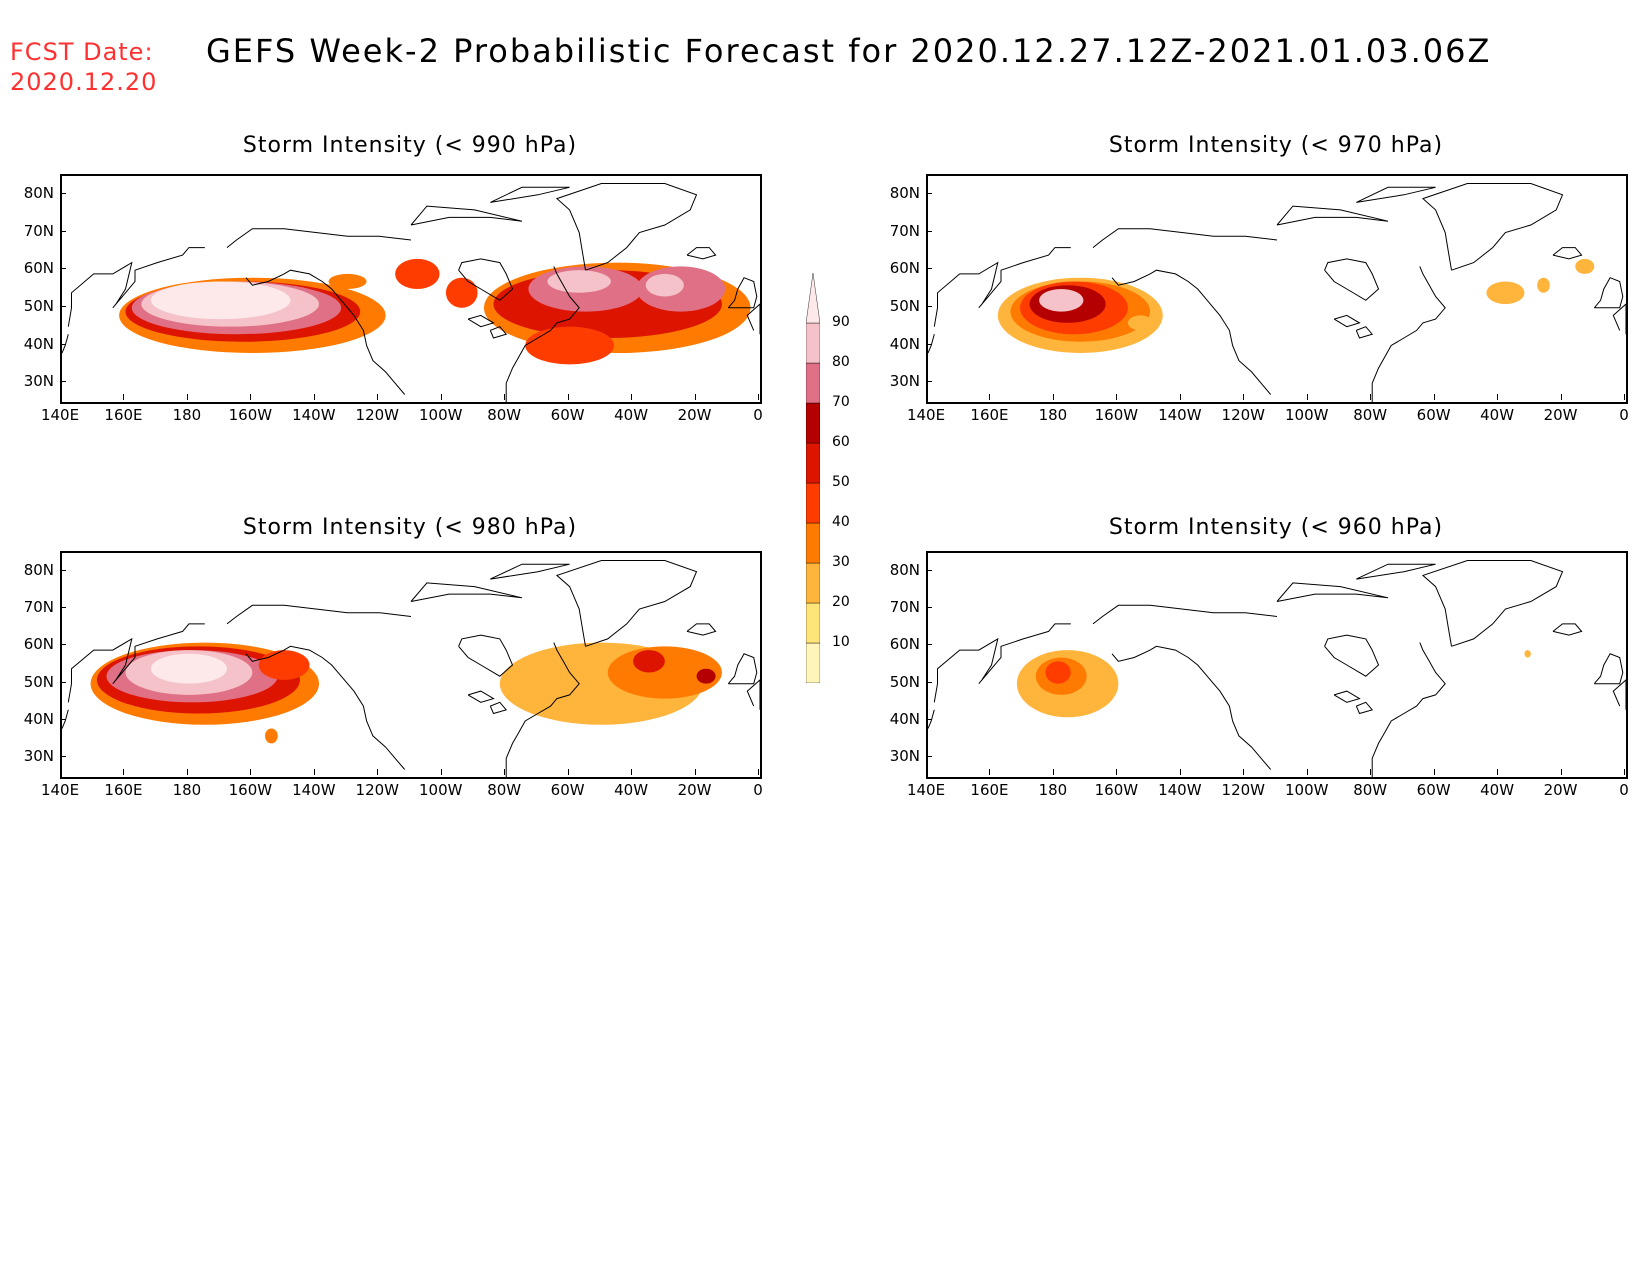 This screenshot has height=1275, width=1650. What do you see at coordinates (410, 527) in the screenshot?
I see `panel-title-980: Storm Intensity (< 980 hPa)` at bounding box center [410, 527].